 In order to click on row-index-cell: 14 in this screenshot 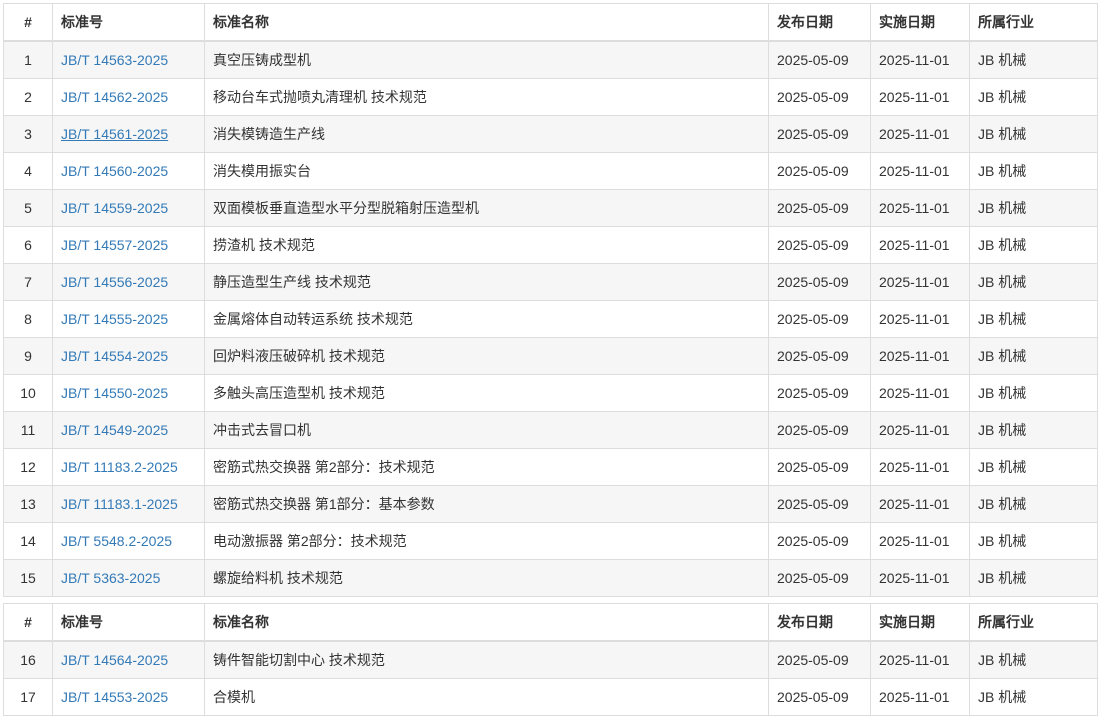, I will do `click(28, 541)`.